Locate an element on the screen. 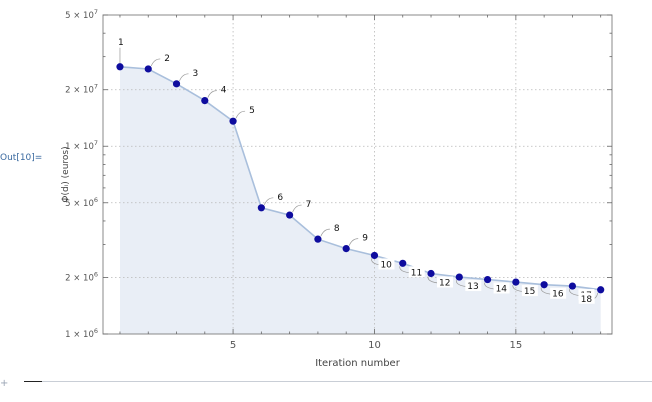 The height and width of the screenshot is (402, 652). point-label: 15 is located at coordinates (529, 292).